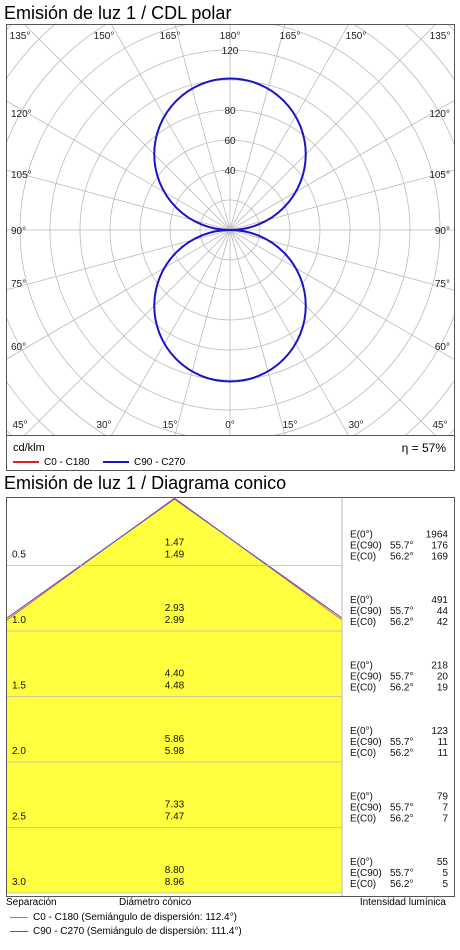 This screenshot has height=950, width=460. I want to click on polar-angle-tick: 15°, so click(289, 425).